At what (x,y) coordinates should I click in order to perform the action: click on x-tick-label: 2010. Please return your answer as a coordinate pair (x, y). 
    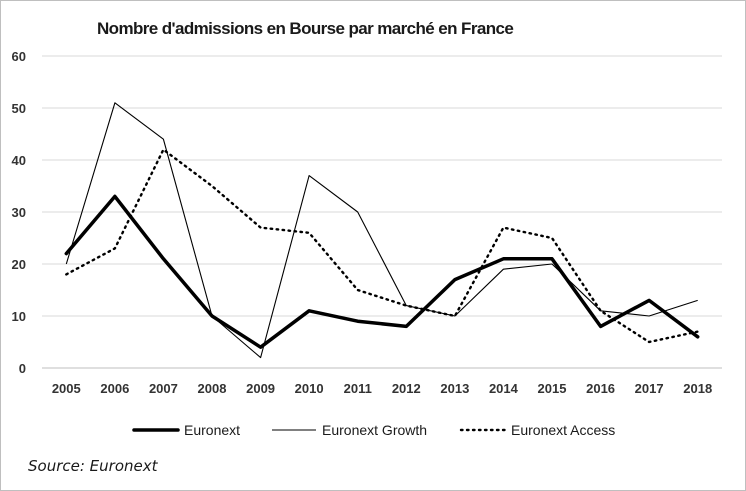
    Looking at the image, I should click on (309, 388).